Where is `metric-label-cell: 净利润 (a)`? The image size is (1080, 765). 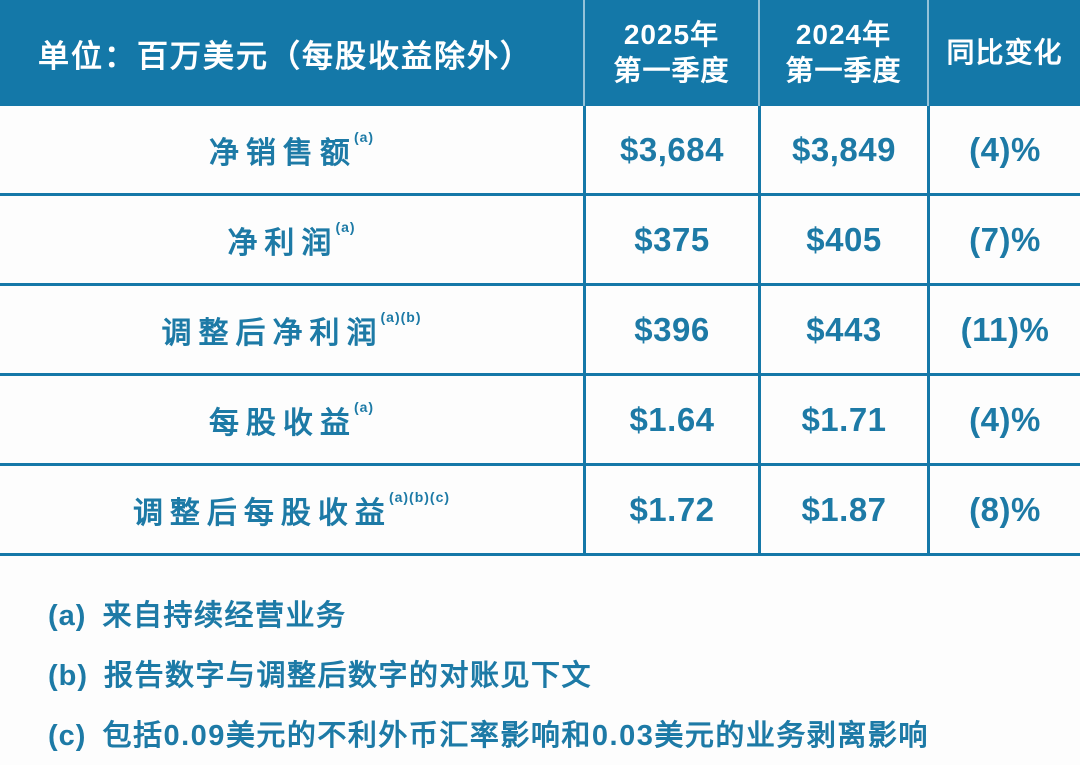
metric-label-cell: 净利润 (a) is located at coordinates (291, 239).